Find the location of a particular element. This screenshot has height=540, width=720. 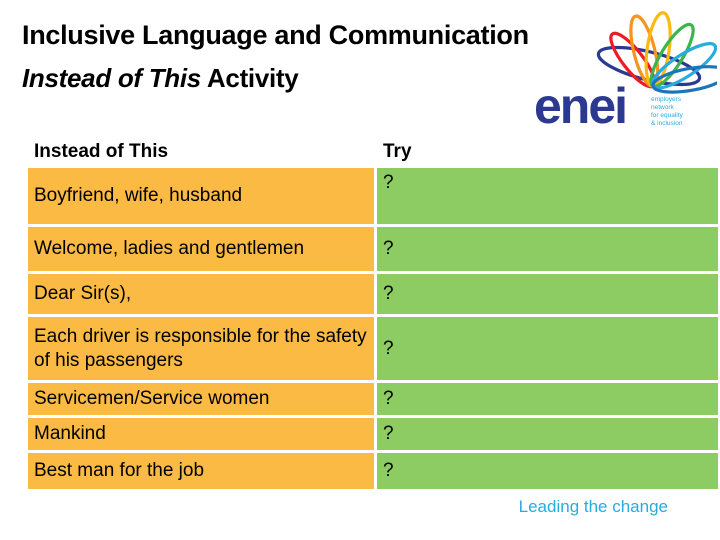

instead-cell: Mankind is located at coordinates (201, 434).